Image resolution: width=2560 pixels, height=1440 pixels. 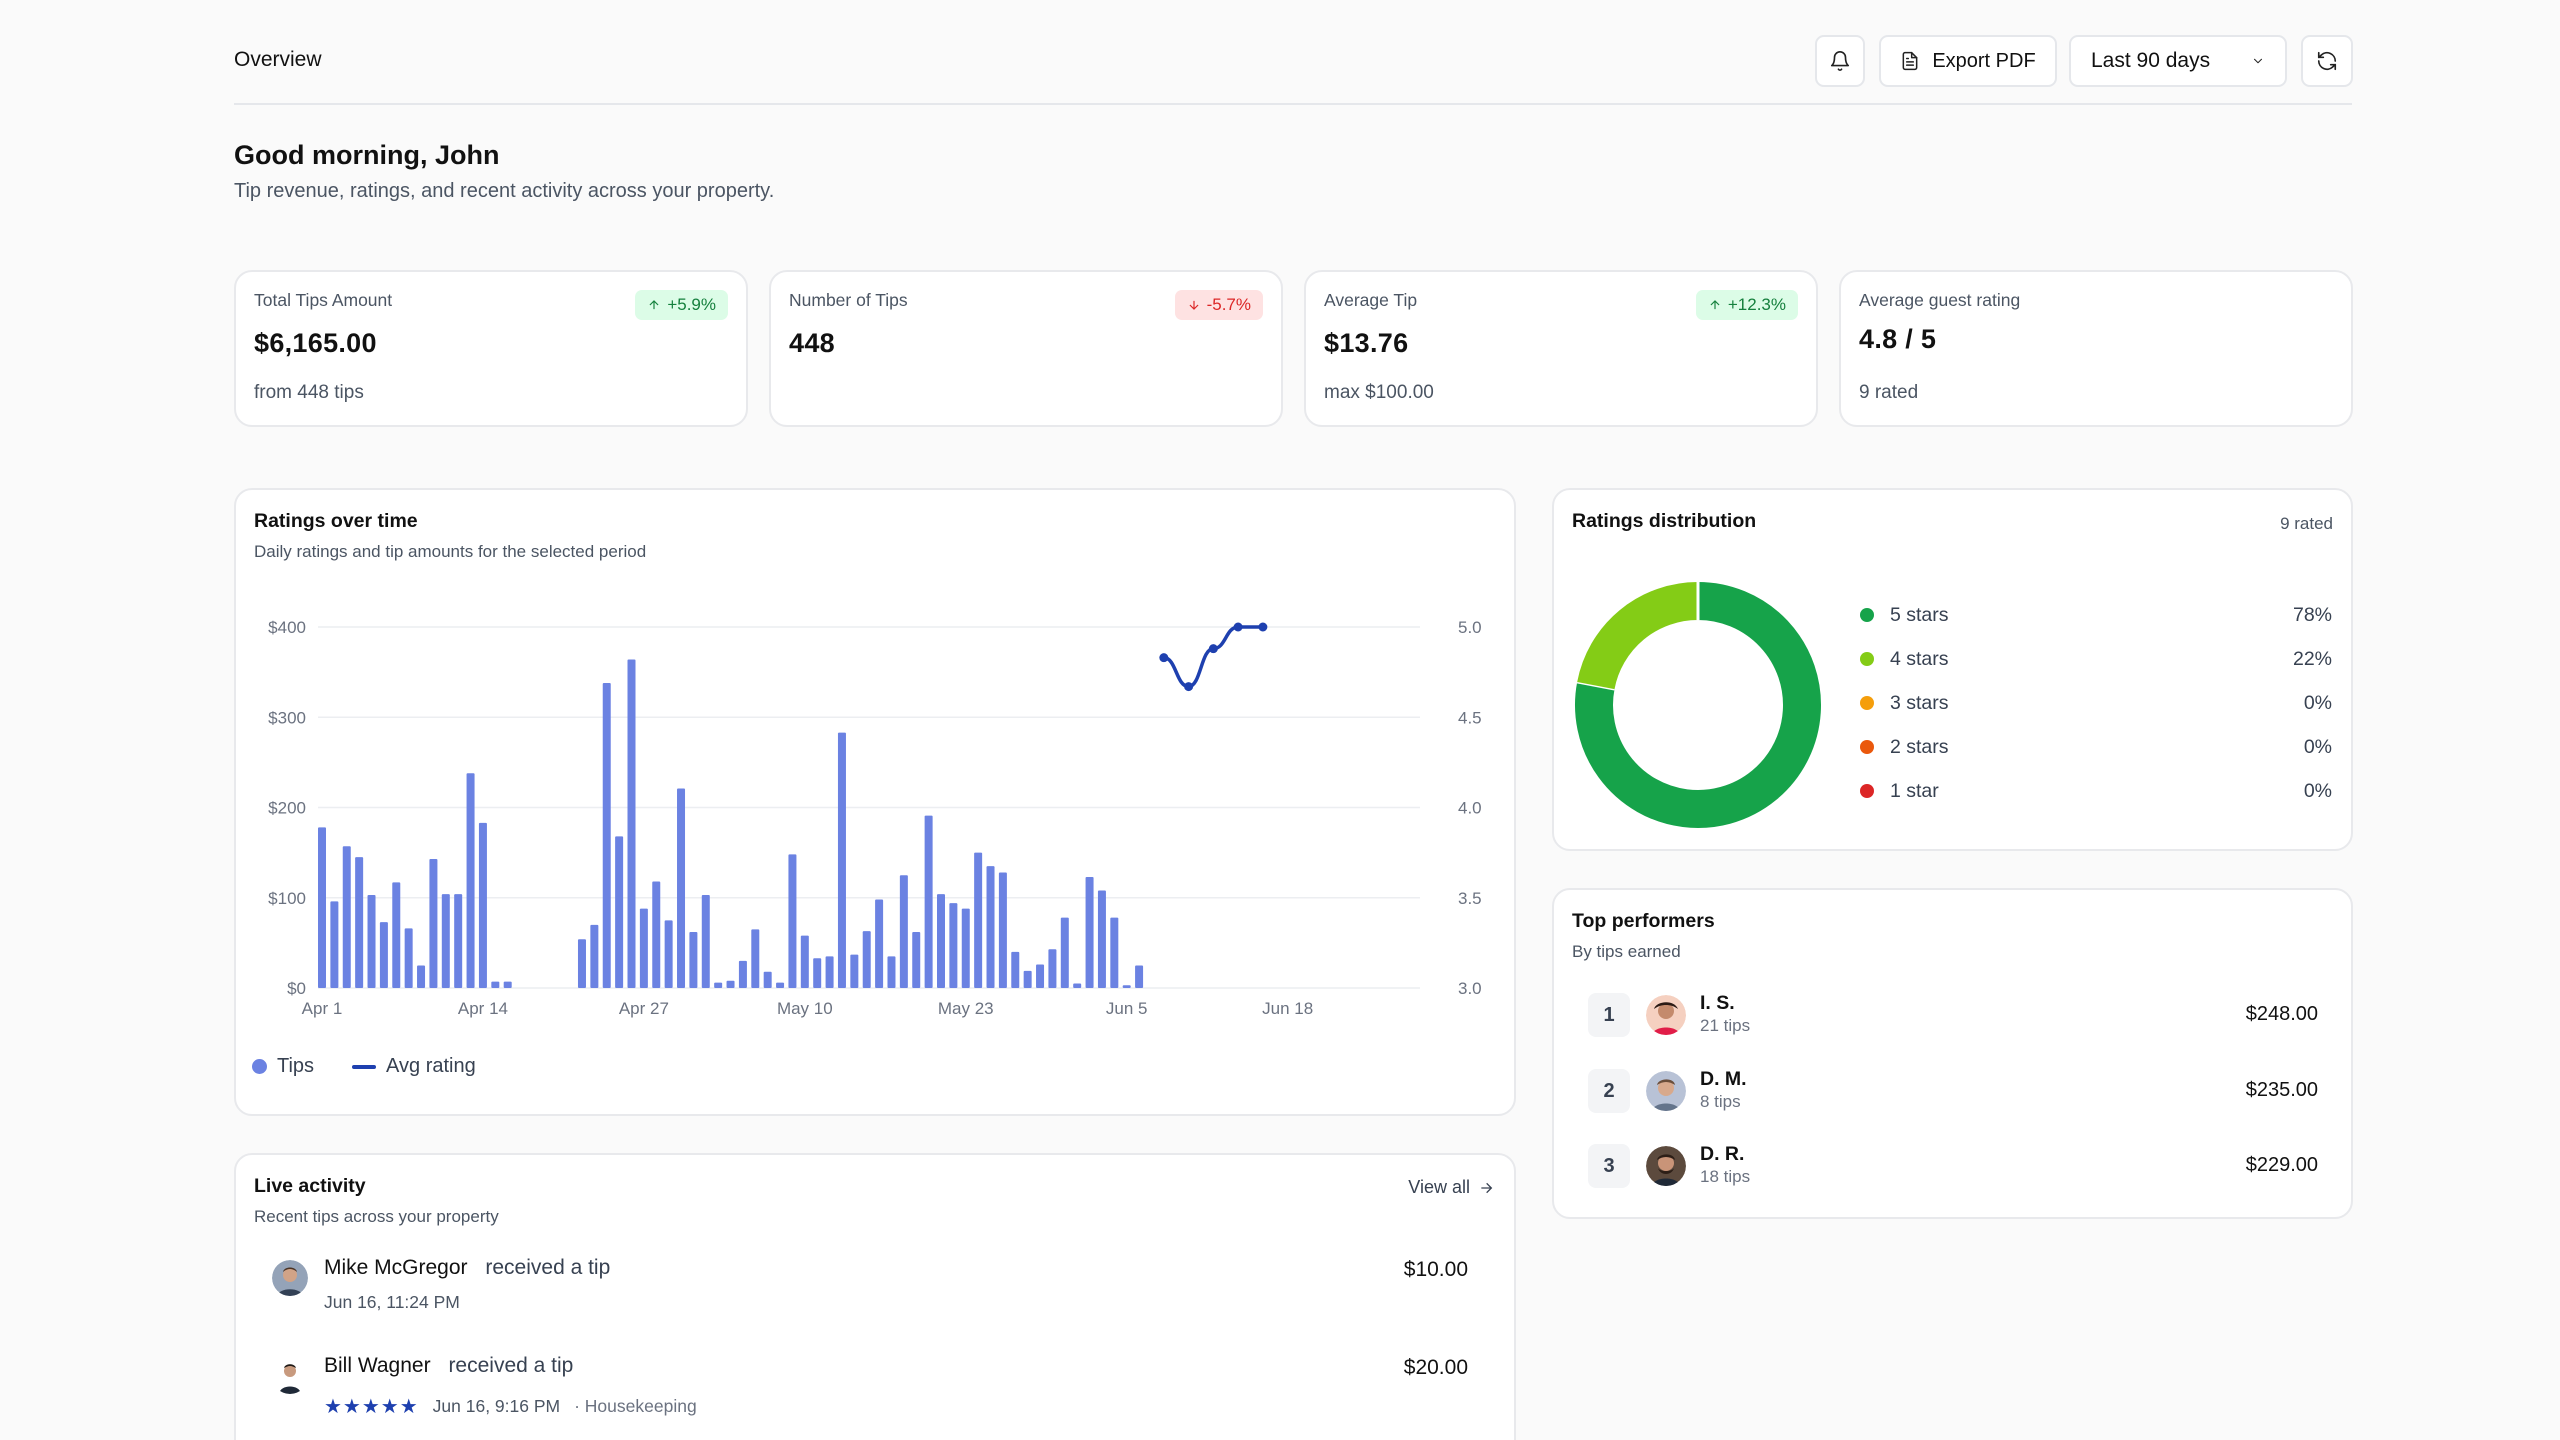 What do you see at coordinates (1451, 1187) in the screenshot?
I see `view-all-link: View all` at bounding box center [1451, 1187].